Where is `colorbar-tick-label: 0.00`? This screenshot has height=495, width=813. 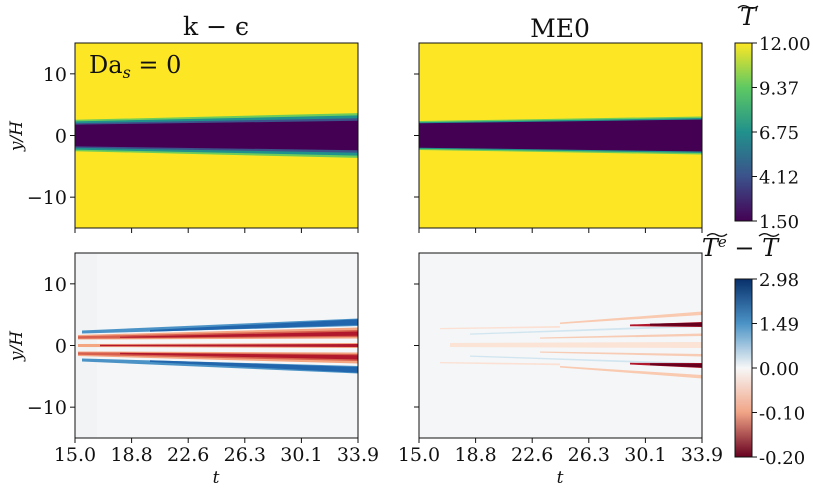
colorbar-tick-label: 0.00 is located at coordinates (779, 369).